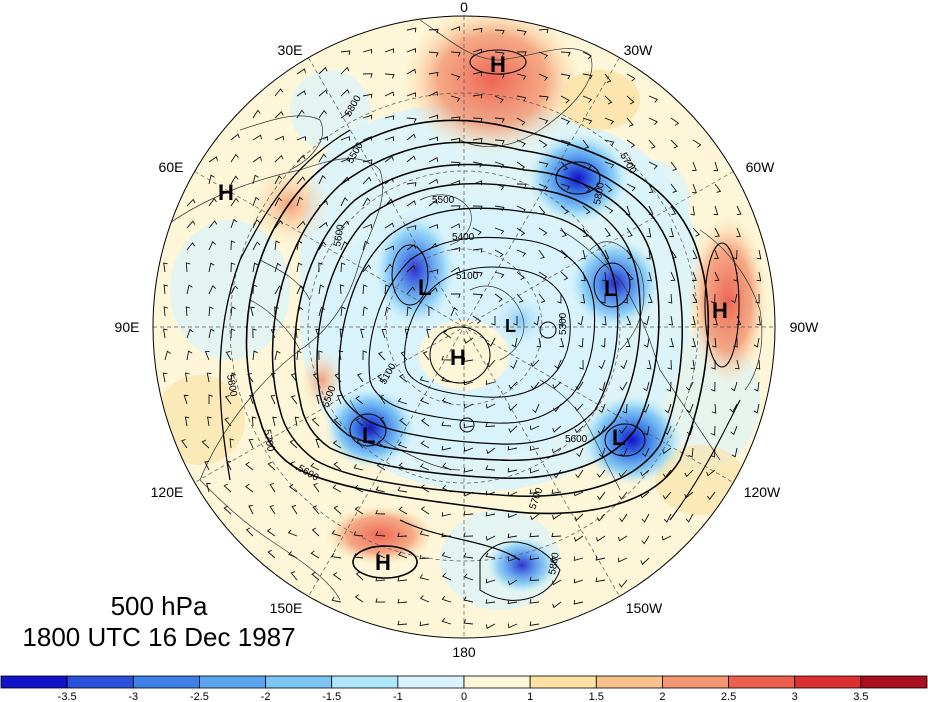  I want to click on contour-label: 5600, so click(576, 439).